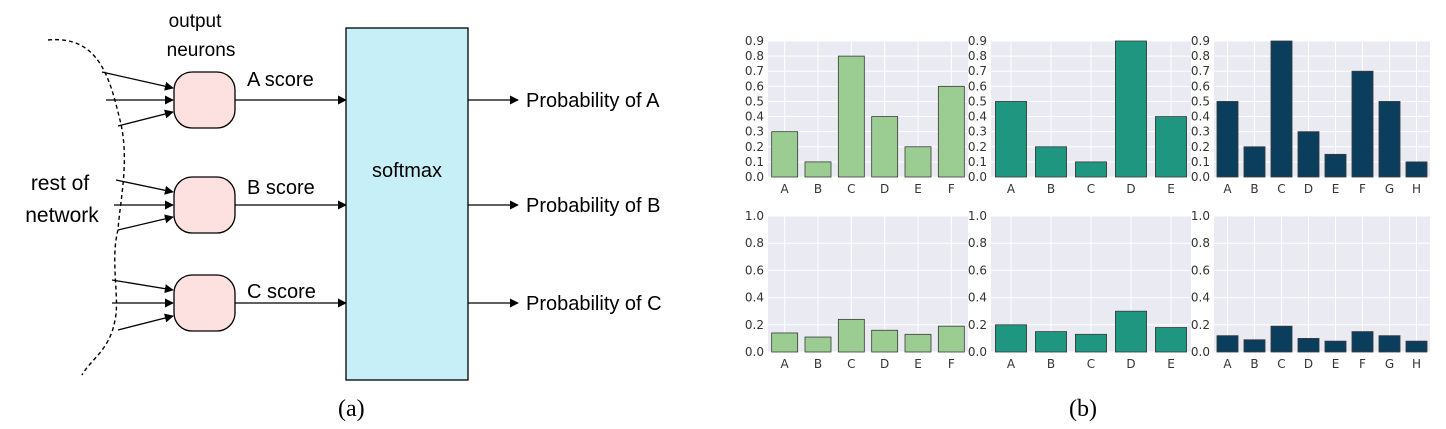 The width and height of the screenshot is (1446, 429). What do you see at coordinates (60, 183) in the screenshot?
I see `rest-of-network-label-1: rest of` at bounding box center [60, 183].